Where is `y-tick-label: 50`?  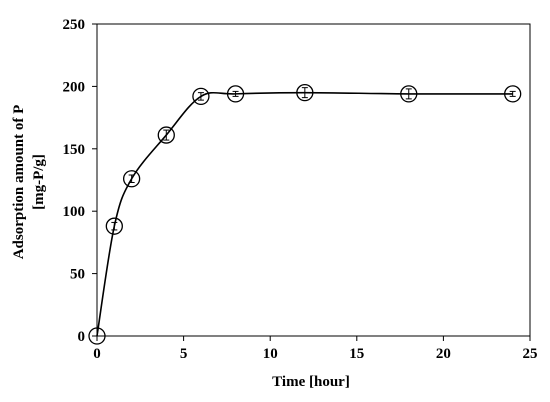 y-tick-label: 50 is located at coordinates (77, 275).